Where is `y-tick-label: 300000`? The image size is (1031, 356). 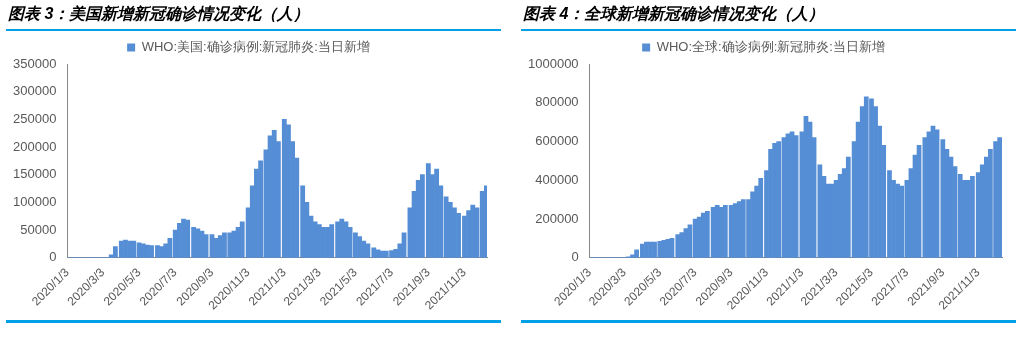 y-tick-label: 300000 is located at coordinates (34, 91).